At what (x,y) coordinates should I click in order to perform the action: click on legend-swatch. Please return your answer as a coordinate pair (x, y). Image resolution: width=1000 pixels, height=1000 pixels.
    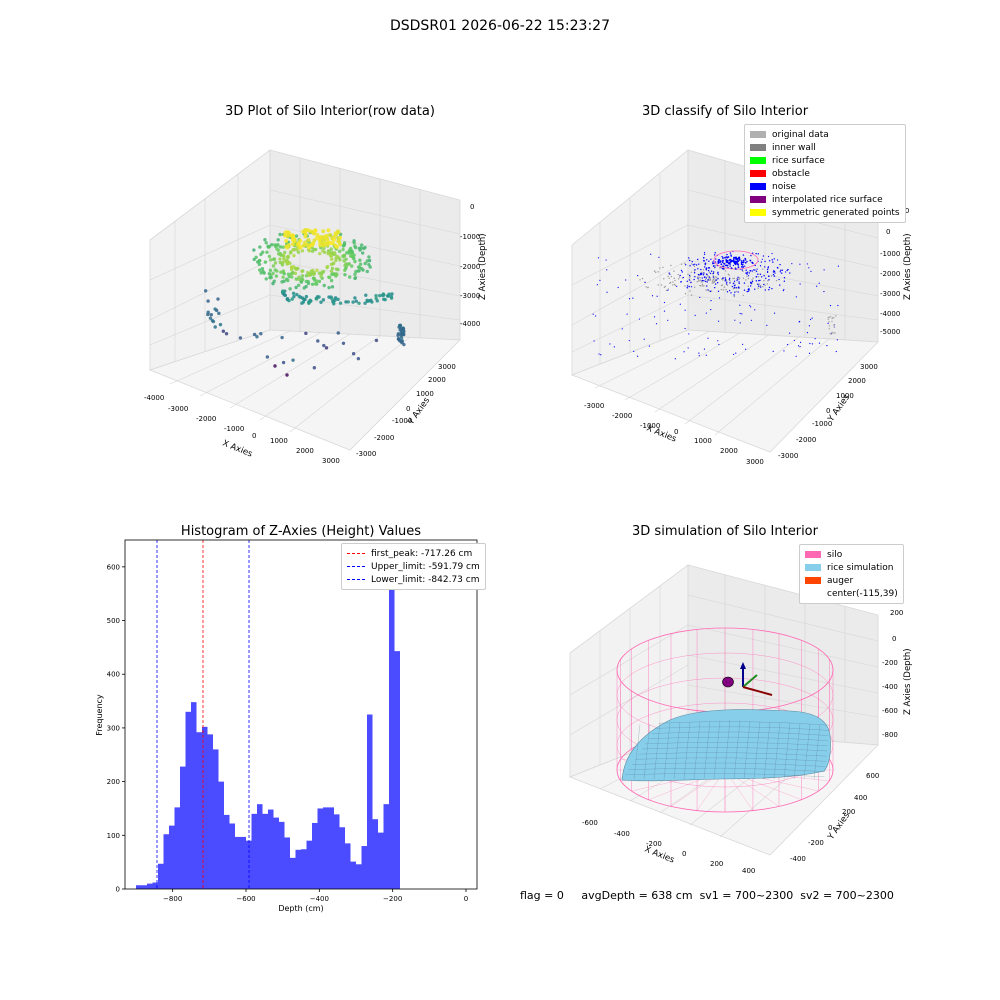
    Looking at the image, I should click on (758, 212).